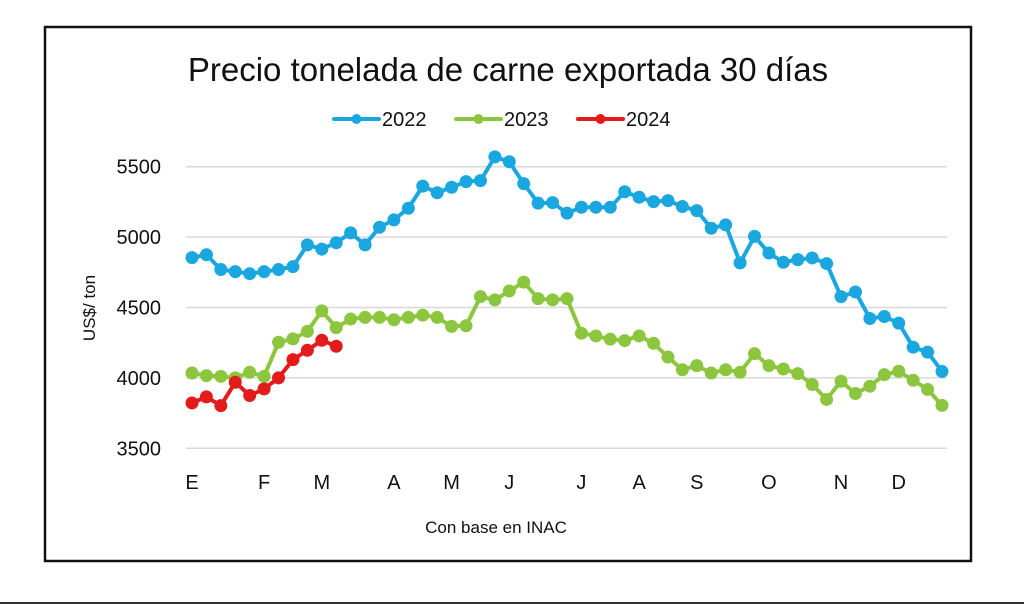 The width and height of the screenshot is (1024, 604). I want to click on x-tick-label: M, so click(451, 483).